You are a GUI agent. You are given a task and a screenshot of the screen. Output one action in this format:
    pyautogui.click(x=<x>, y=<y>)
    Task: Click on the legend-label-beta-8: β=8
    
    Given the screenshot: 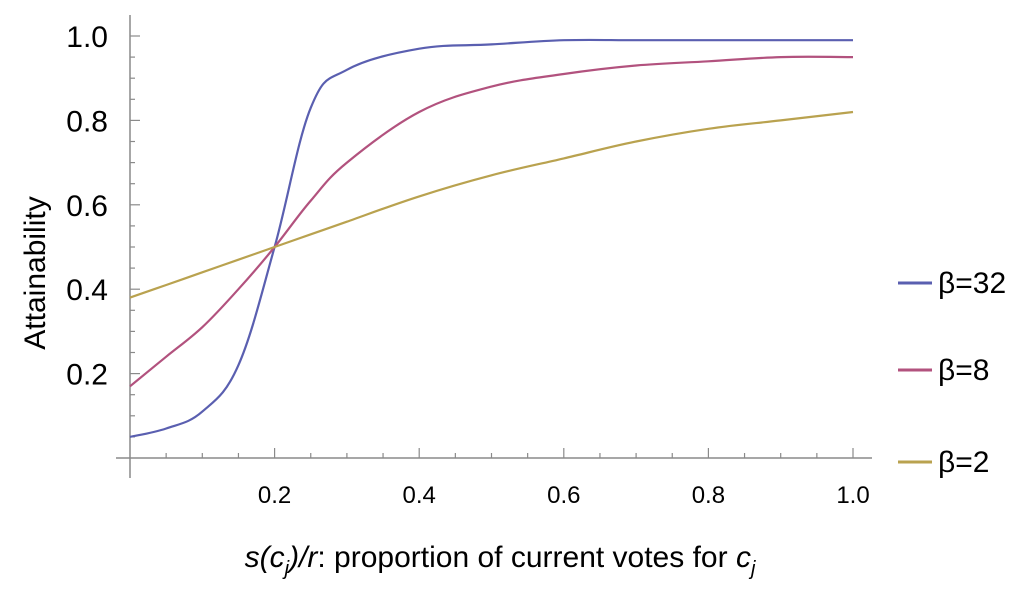 What is the action you would take?
    pyautogui.click(x=963, y=370)
    